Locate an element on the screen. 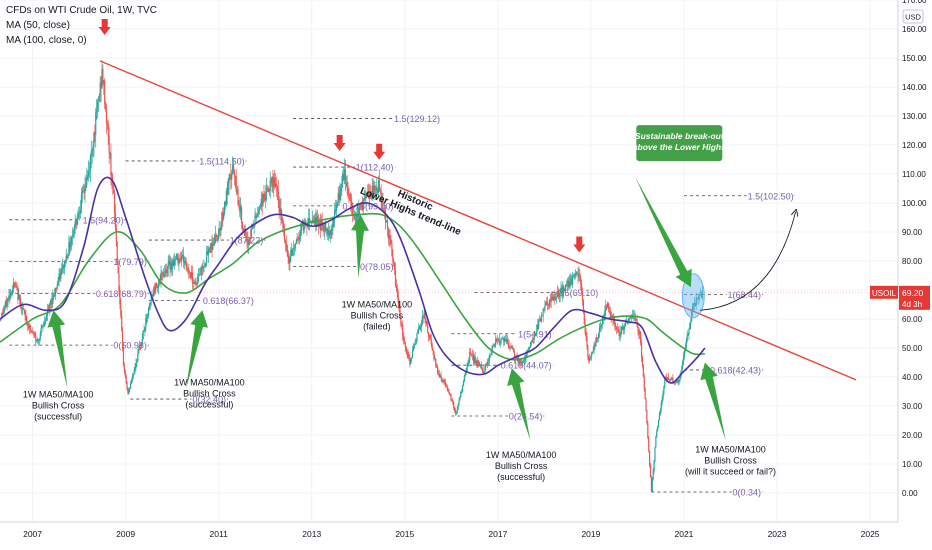 The image size is (932, 550). x-tick-label: 2013 is located at coordinates (311, 534).